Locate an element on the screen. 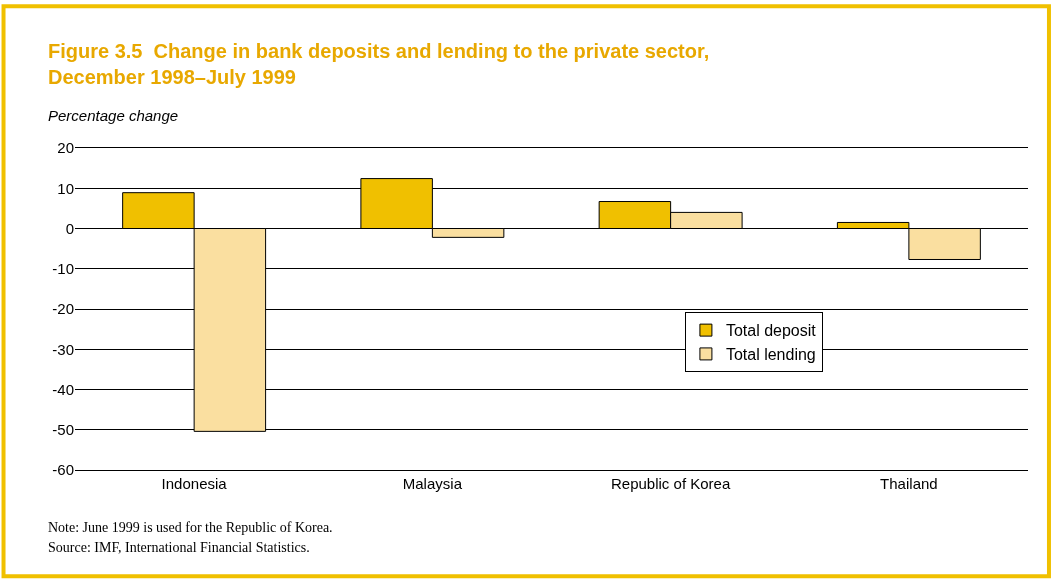  x-tick-label: Malaysia is located at coordinates (432, 483).